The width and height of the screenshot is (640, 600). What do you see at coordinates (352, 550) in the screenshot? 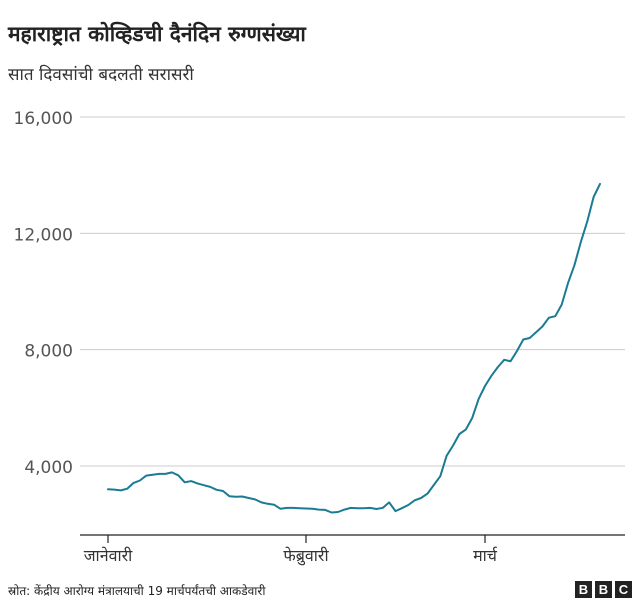
I see `x-axis: जानेवारी फेब्रुवारी मार्च` at bounding box center [352, 550].